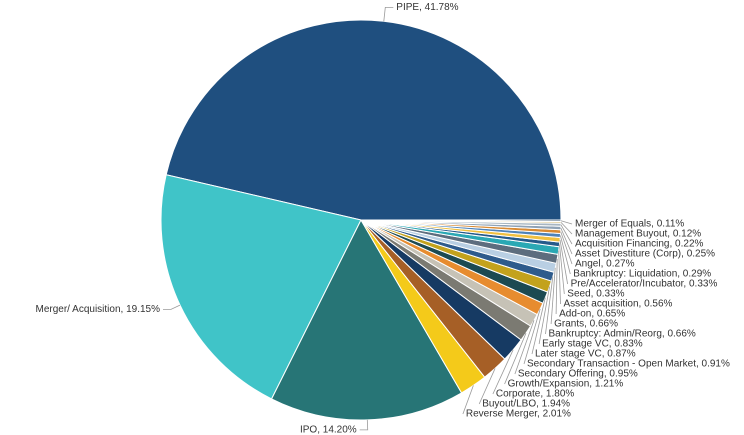 The image size is (744, 435). What do you see at coordinates (427, 7) in the screenshot?
I see `slice-label-pipe: PIPE, 41.78%` at bounding box center [427, 7].